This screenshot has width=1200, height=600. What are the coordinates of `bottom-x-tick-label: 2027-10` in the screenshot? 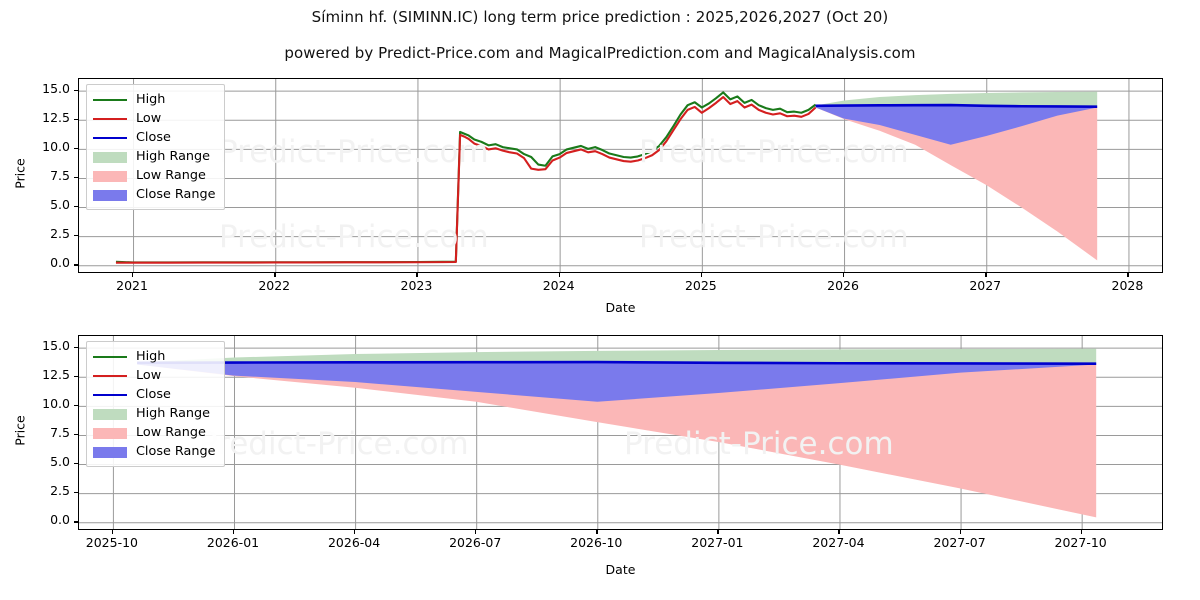 It's located at (1080, 542).